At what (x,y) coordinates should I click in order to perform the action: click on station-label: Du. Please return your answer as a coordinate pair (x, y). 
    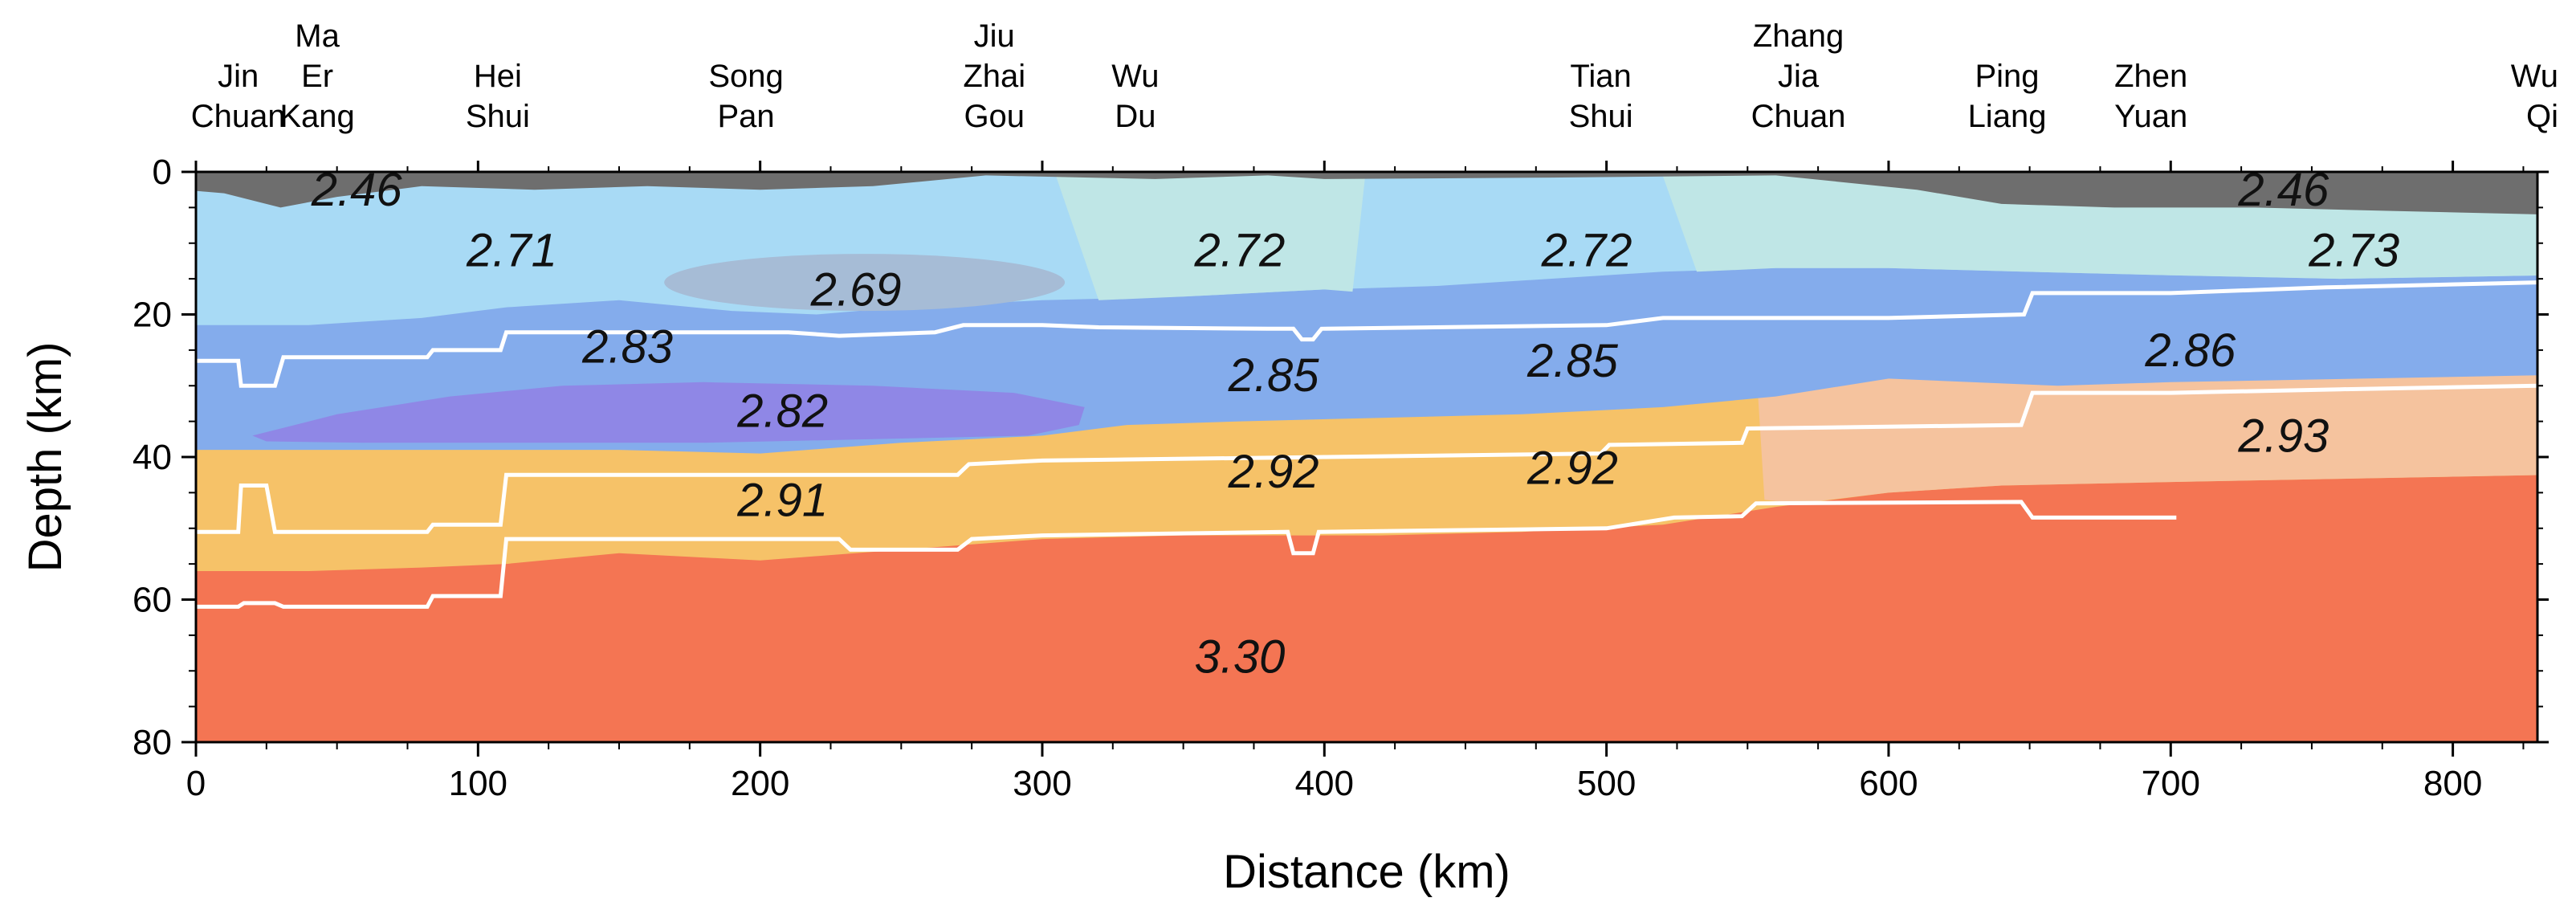
    Looking at the image, I should click on (1135, 116).